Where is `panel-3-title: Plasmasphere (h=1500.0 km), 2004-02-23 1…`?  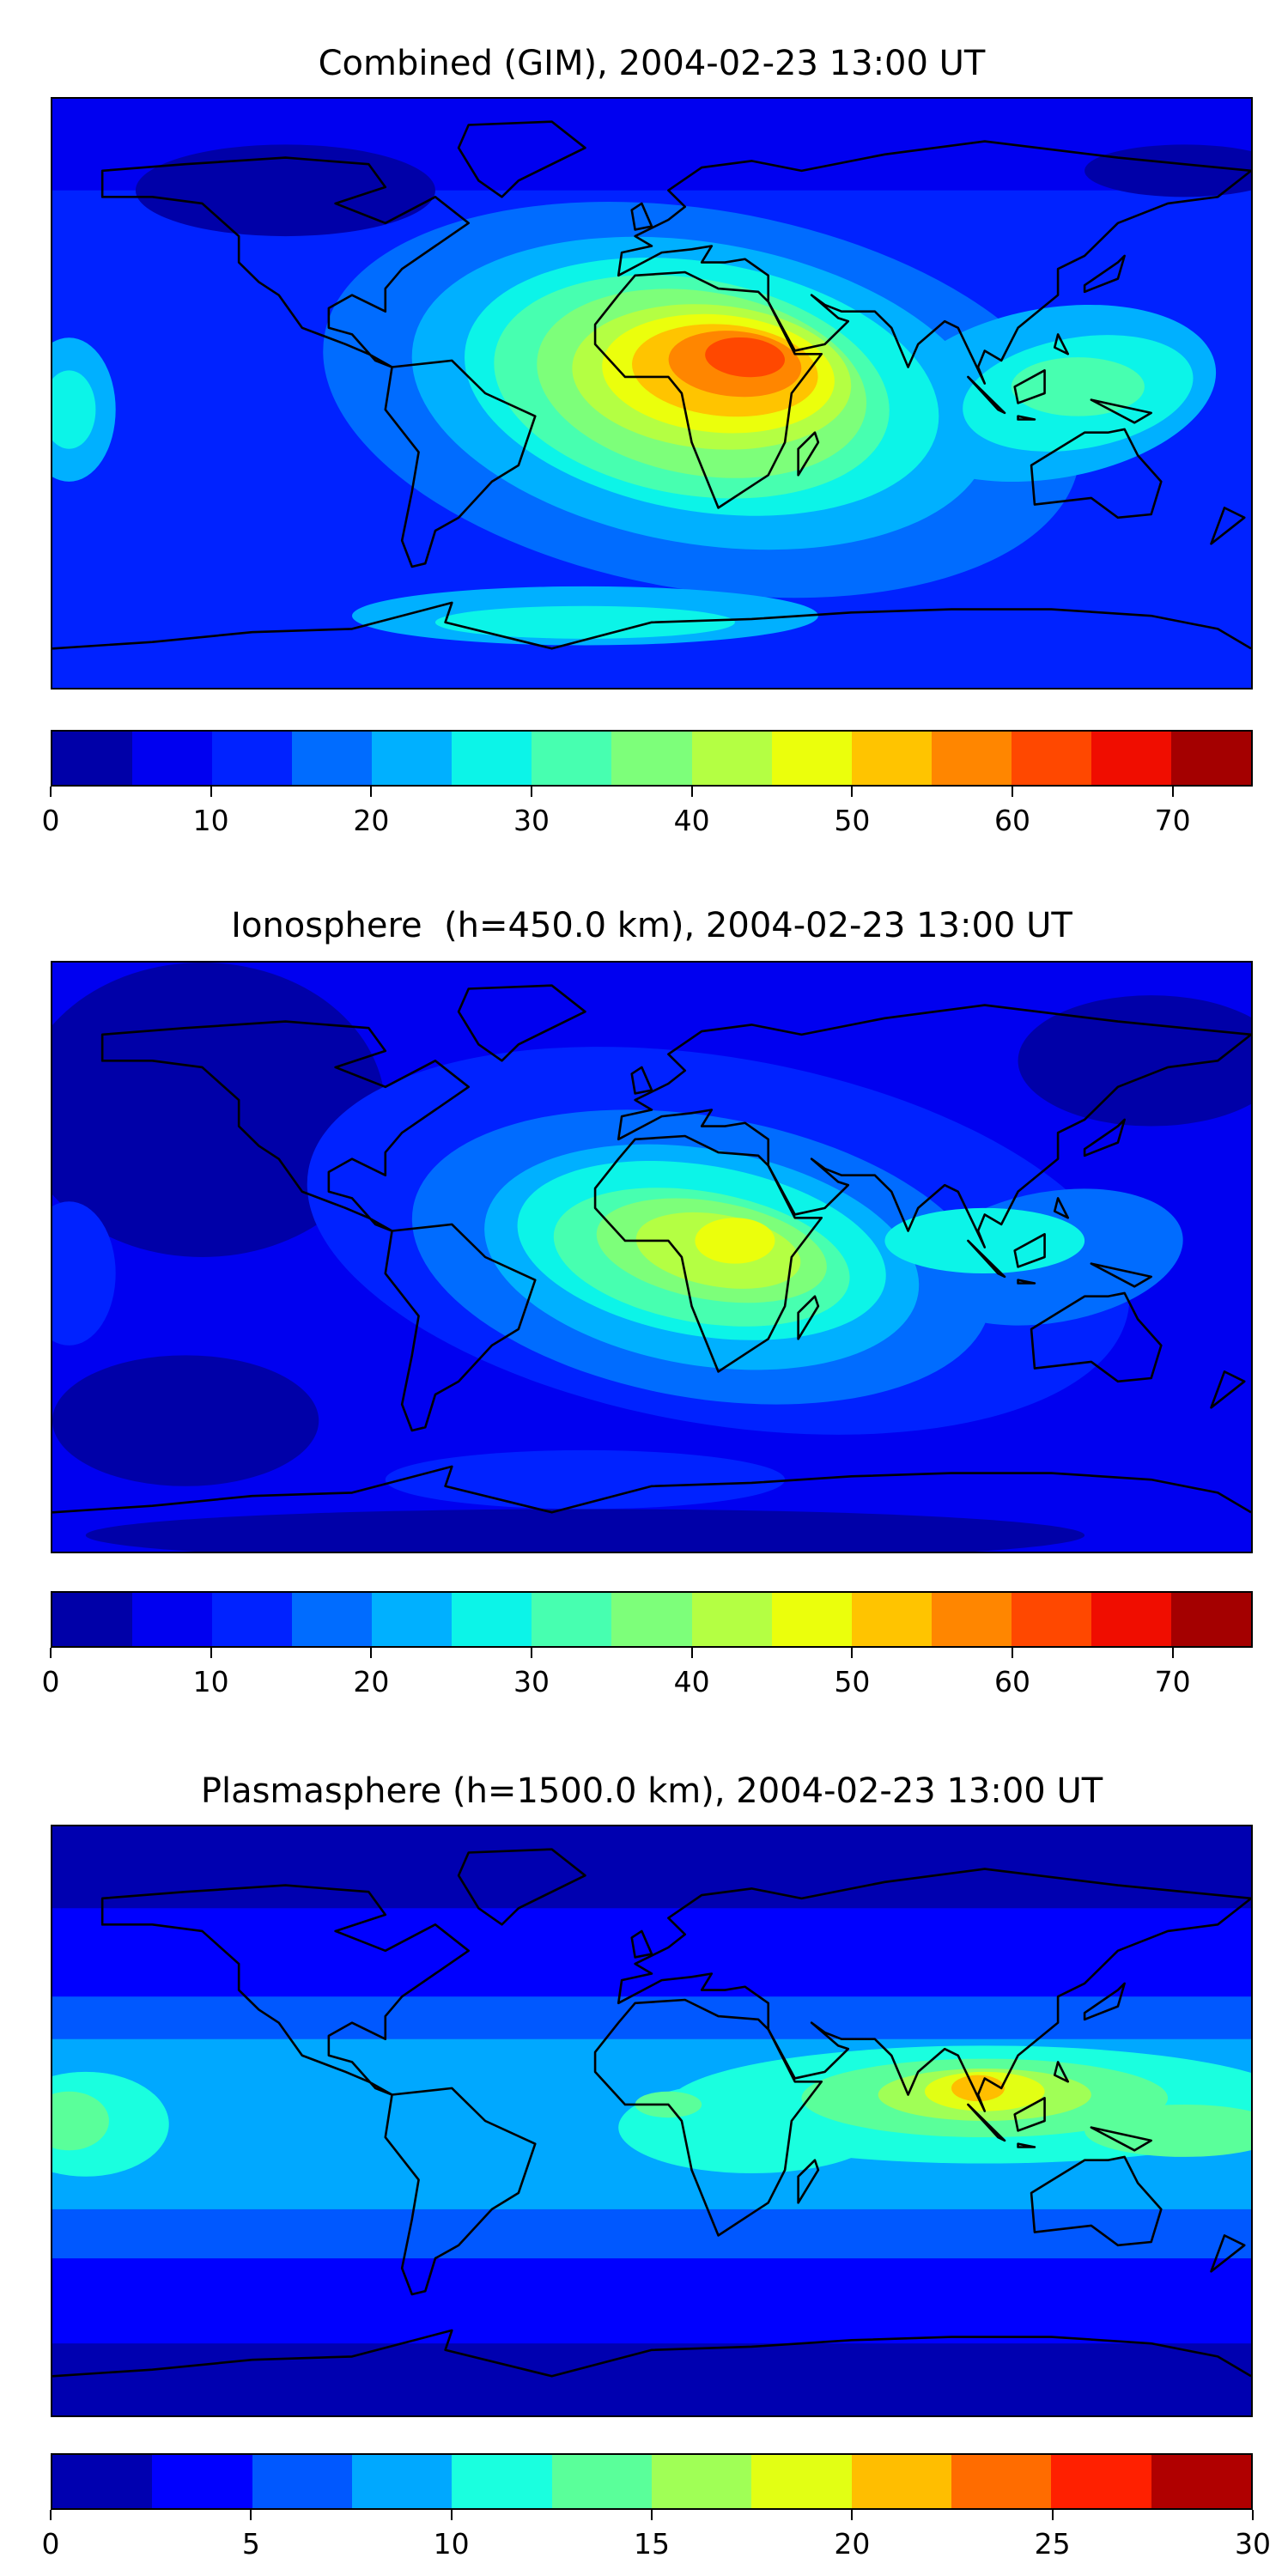
panel-3-title: Plasmasphere (h=1500.0 km), 2004-02-23 1… is located at coordinates (651, 1791).